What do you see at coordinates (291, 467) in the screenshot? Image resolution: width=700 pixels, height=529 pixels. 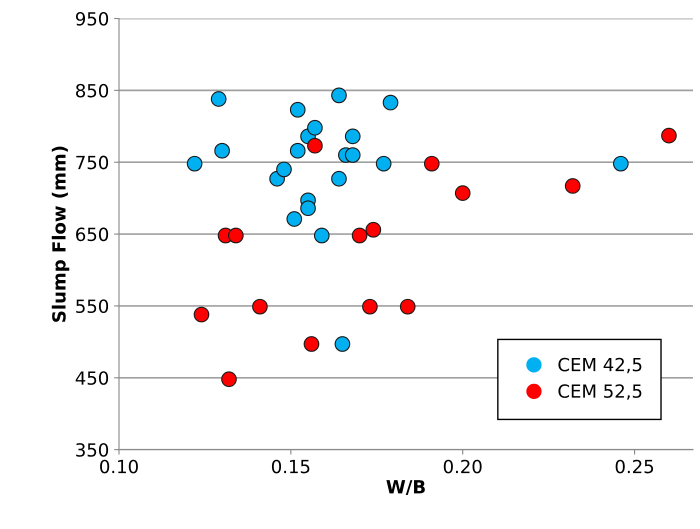 I see `x-tick-label: 0.15` at bounding box center [291, 467].